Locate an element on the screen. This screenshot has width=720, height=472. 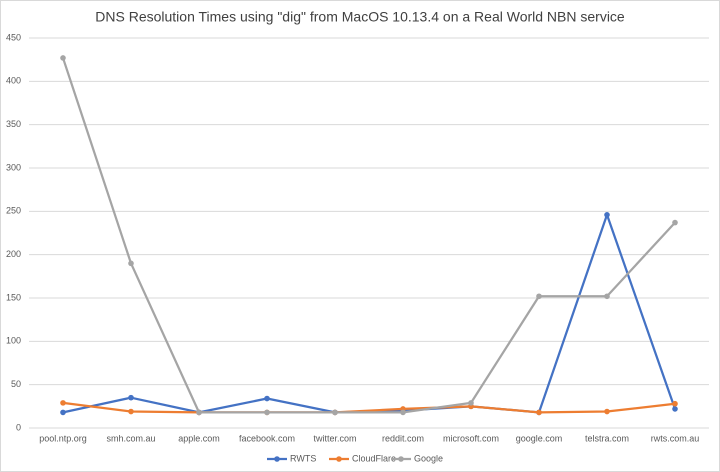
x-tick-label: google.com is located at coordinates (539, 438).